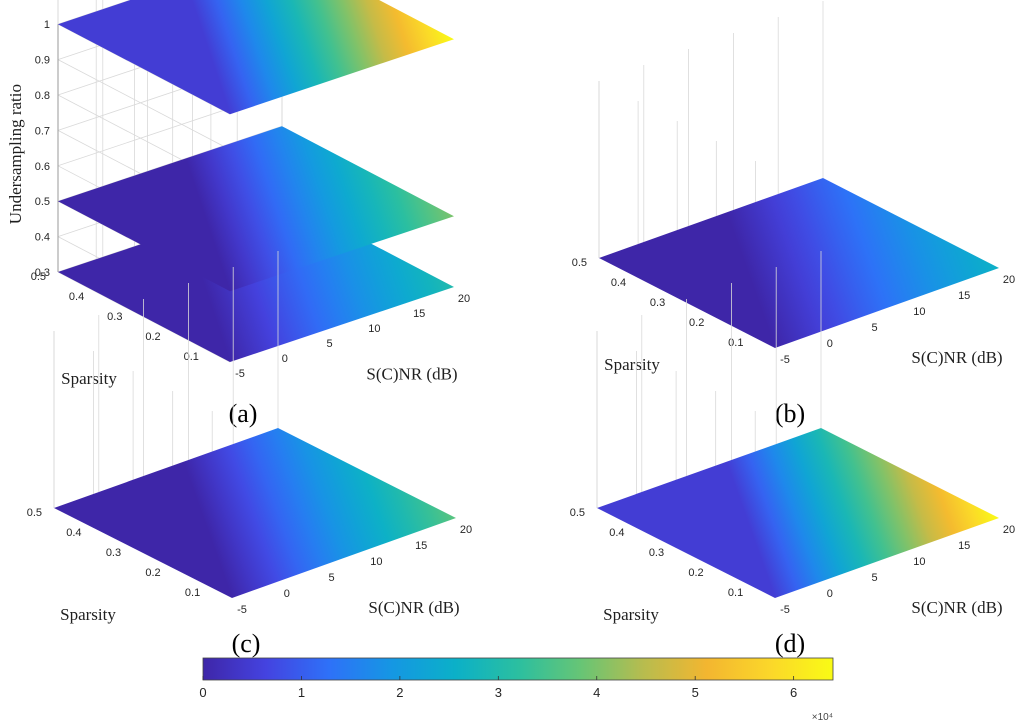 This screenshot has height=728, width=1024. What do you see at coordinates (822, 717) in the screenshot?
I see `colorbar-exponent: ×10⁴` at bounding box center [822, 717].